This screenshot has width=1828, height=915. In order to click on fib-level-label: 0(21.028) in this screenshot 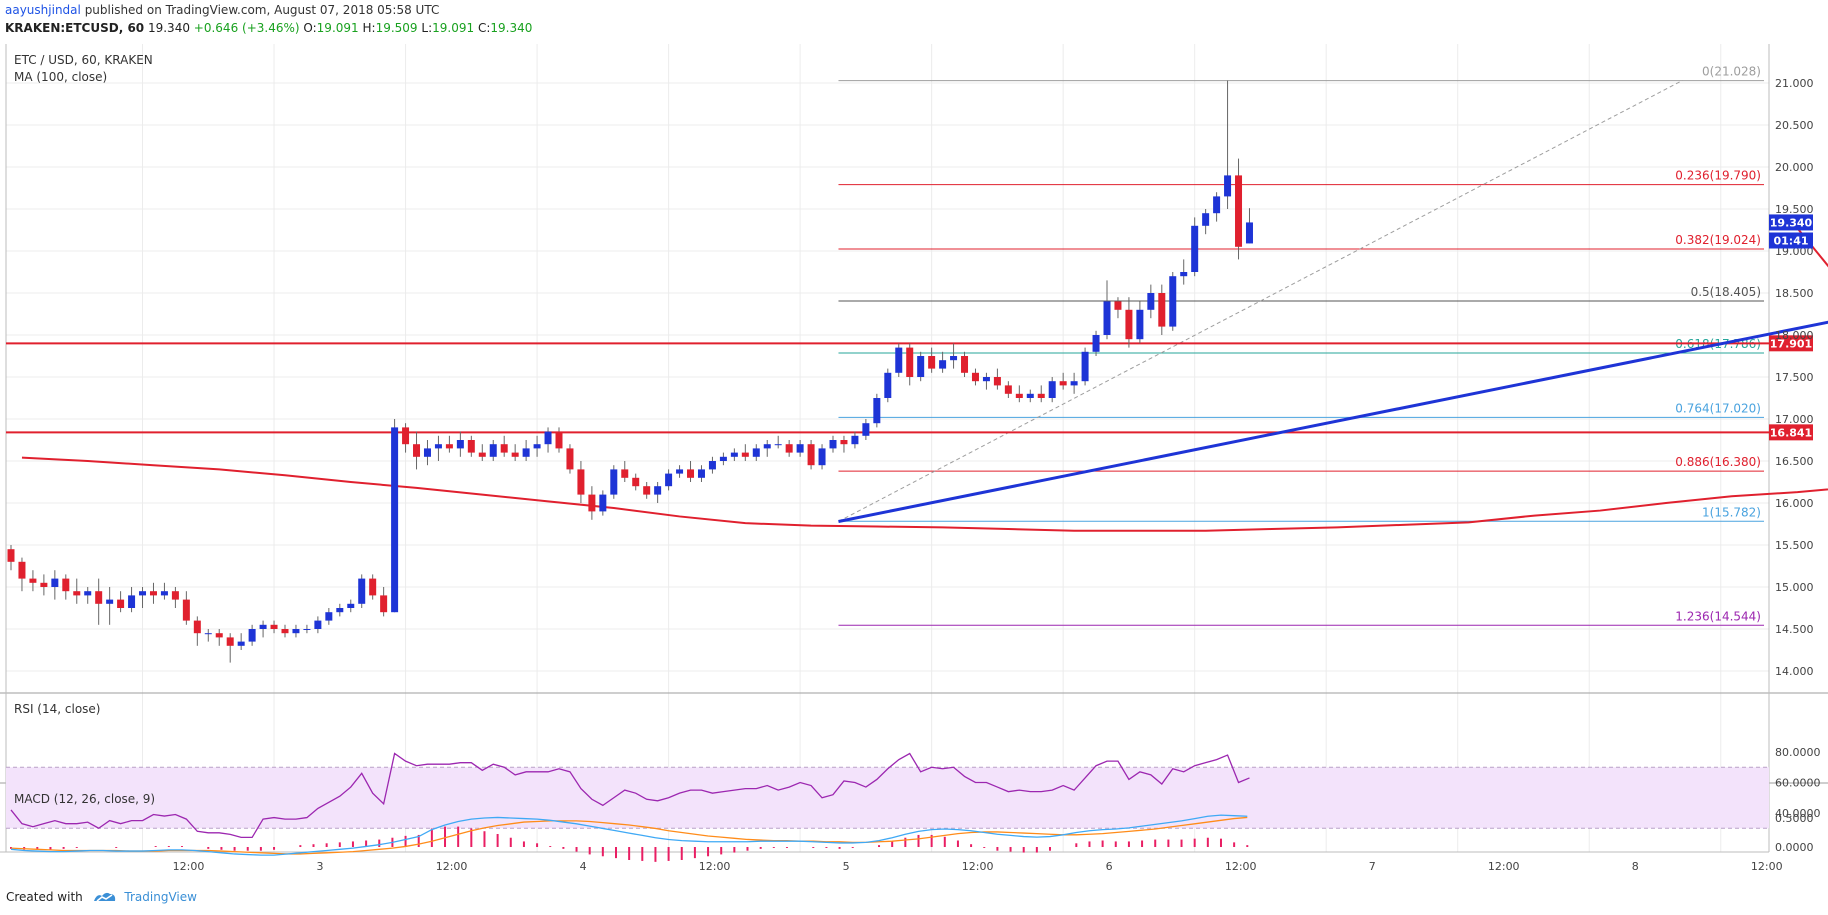, I will do `click(1731, 72)`.